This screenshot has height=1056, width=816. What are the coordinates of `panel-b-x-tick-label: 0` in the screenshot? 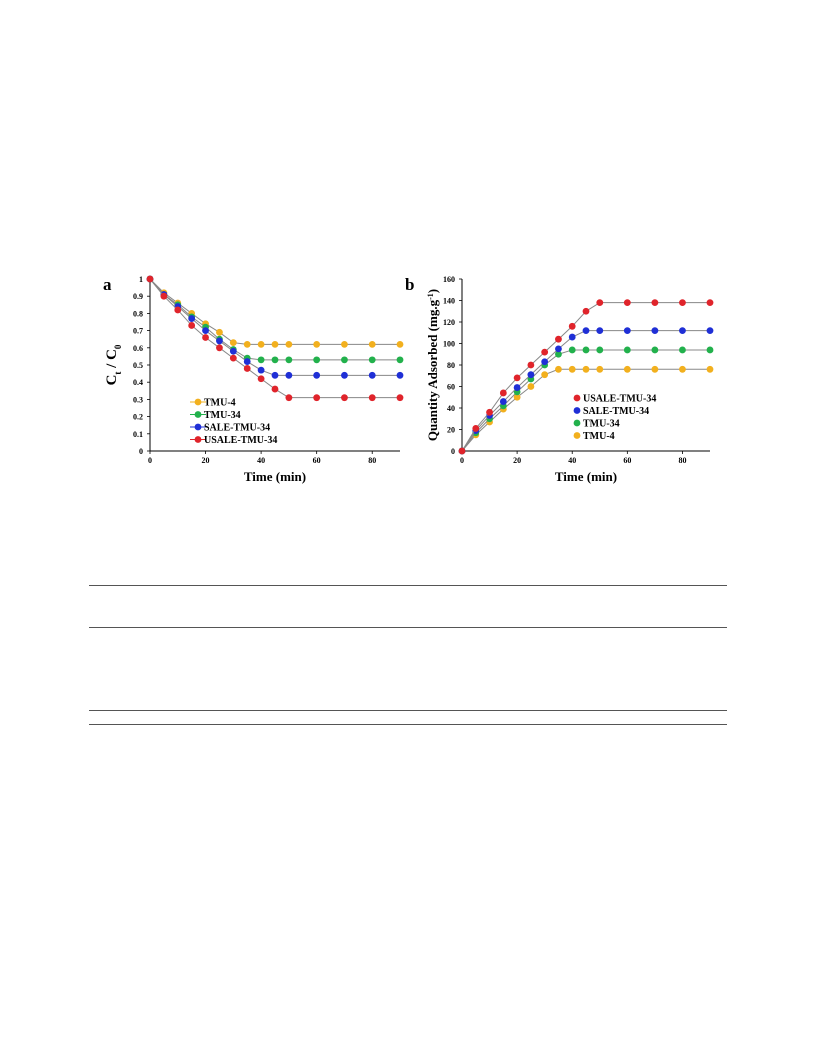 It's located at (462, 460).